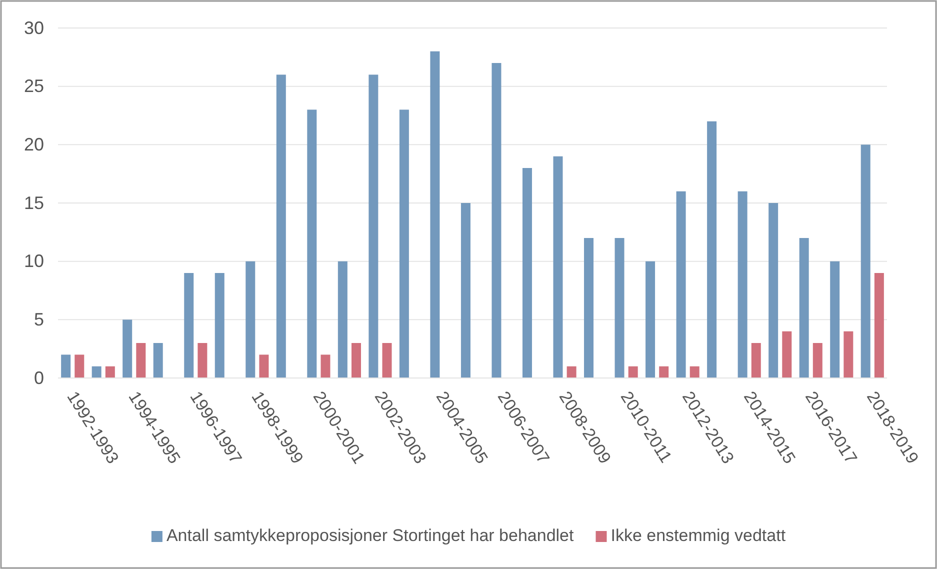  What do you see at coordinates (34, 144) in the screenshot?
I see `y-tick-label: 20` at bounding box center [34, 144].